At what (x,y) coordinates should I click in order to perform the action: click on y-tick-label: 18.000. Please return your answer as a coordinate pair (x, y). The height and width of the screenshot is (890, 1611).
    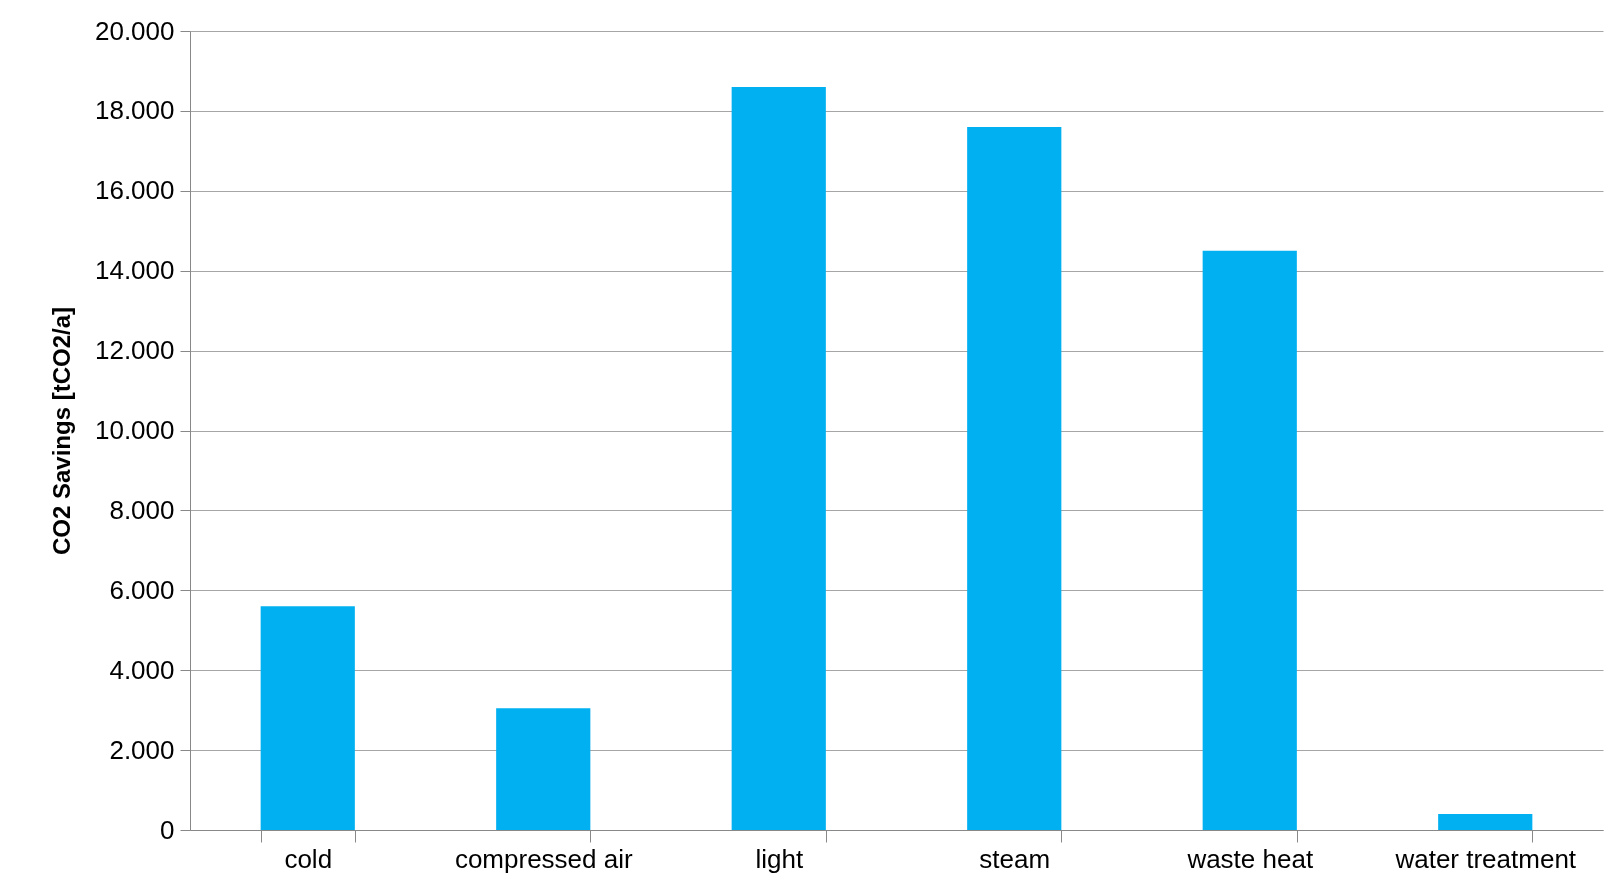
    Looking at the image, I should click on (134, 110).